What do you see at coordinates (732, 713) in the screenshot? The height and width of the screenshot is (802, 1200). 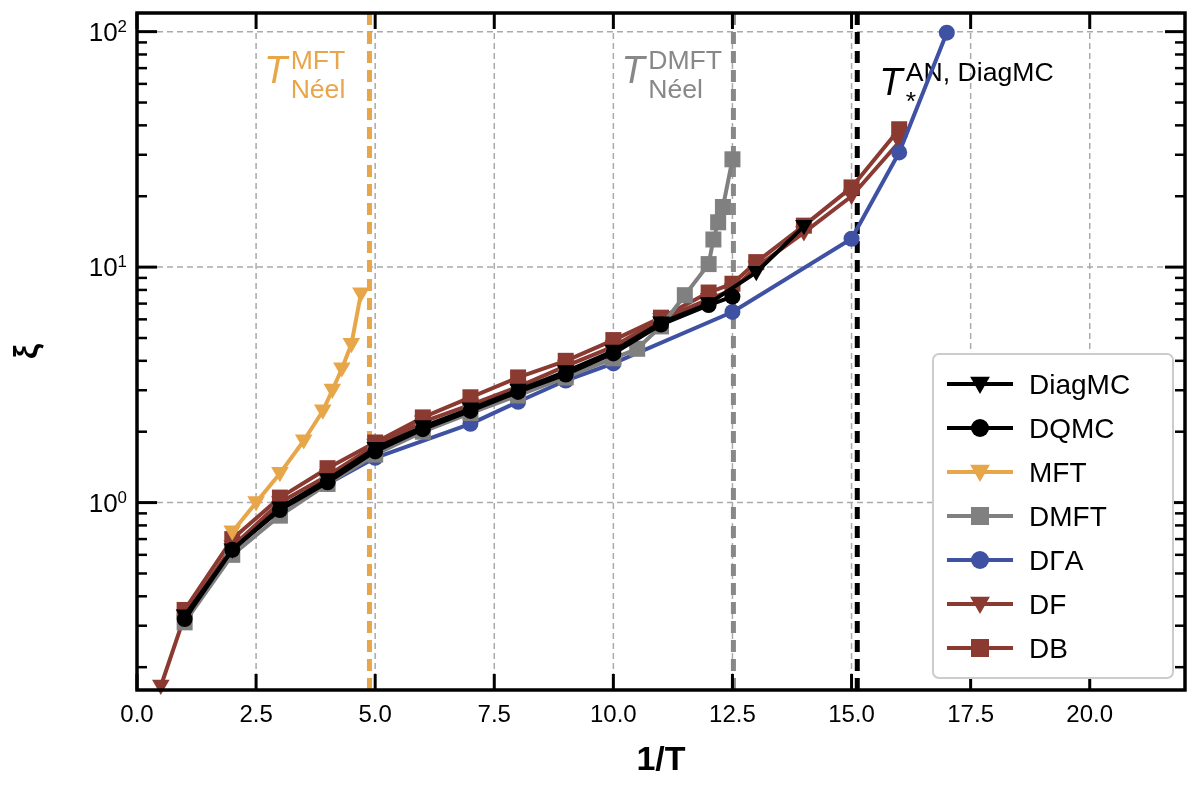 I see `x-tick-label: 12.5` at bounding box center [732, 713].